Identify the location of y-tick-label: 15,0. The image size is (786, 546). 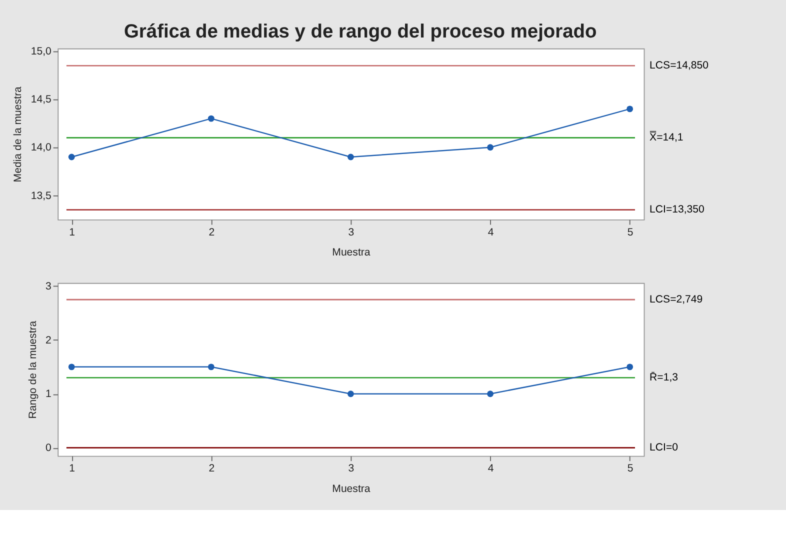
(41, 52).